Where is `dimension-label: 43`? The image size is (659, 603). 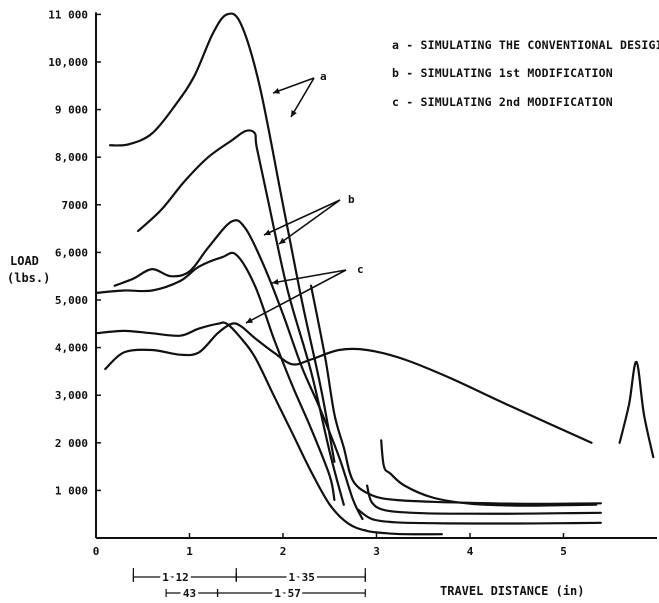
dimension-label: 43 is located at coordinates (189, 593).